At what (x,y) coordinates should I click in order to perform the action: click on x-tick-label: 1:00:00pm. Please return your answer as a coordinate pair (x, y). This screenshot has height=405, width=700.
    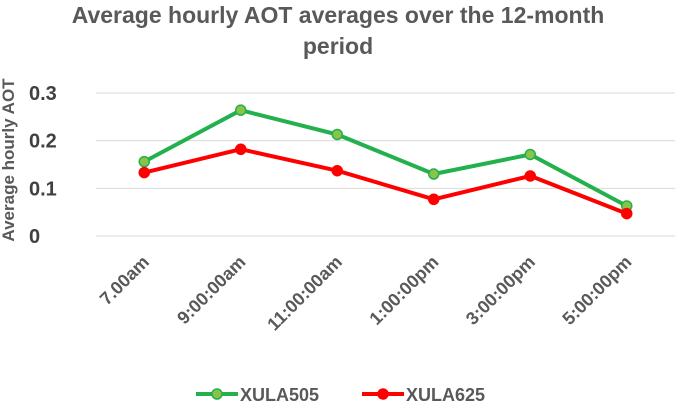
    Looking at the image, I should click on (403, 290).